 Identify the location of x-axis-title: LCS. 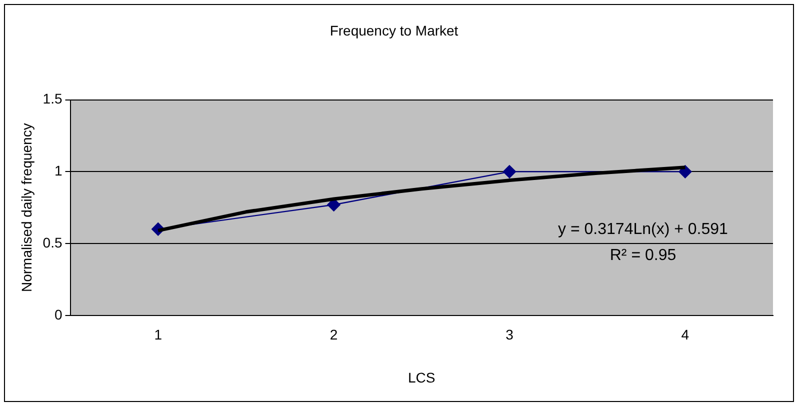
(422, 377).